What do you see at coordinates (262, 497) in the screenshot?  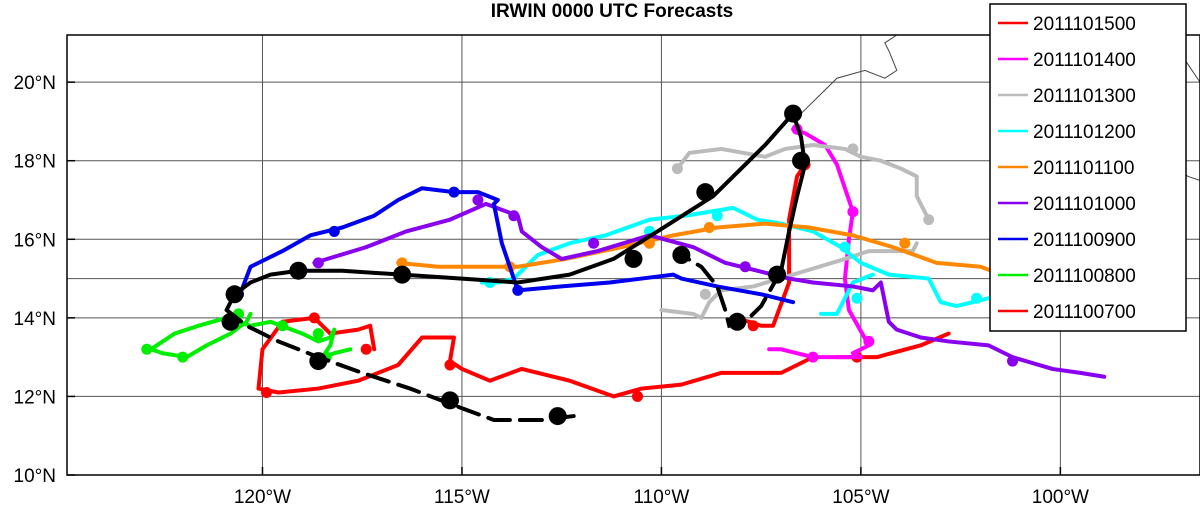 I see `x-tick-label-0: 120°W` at bounding box center [262, 497].